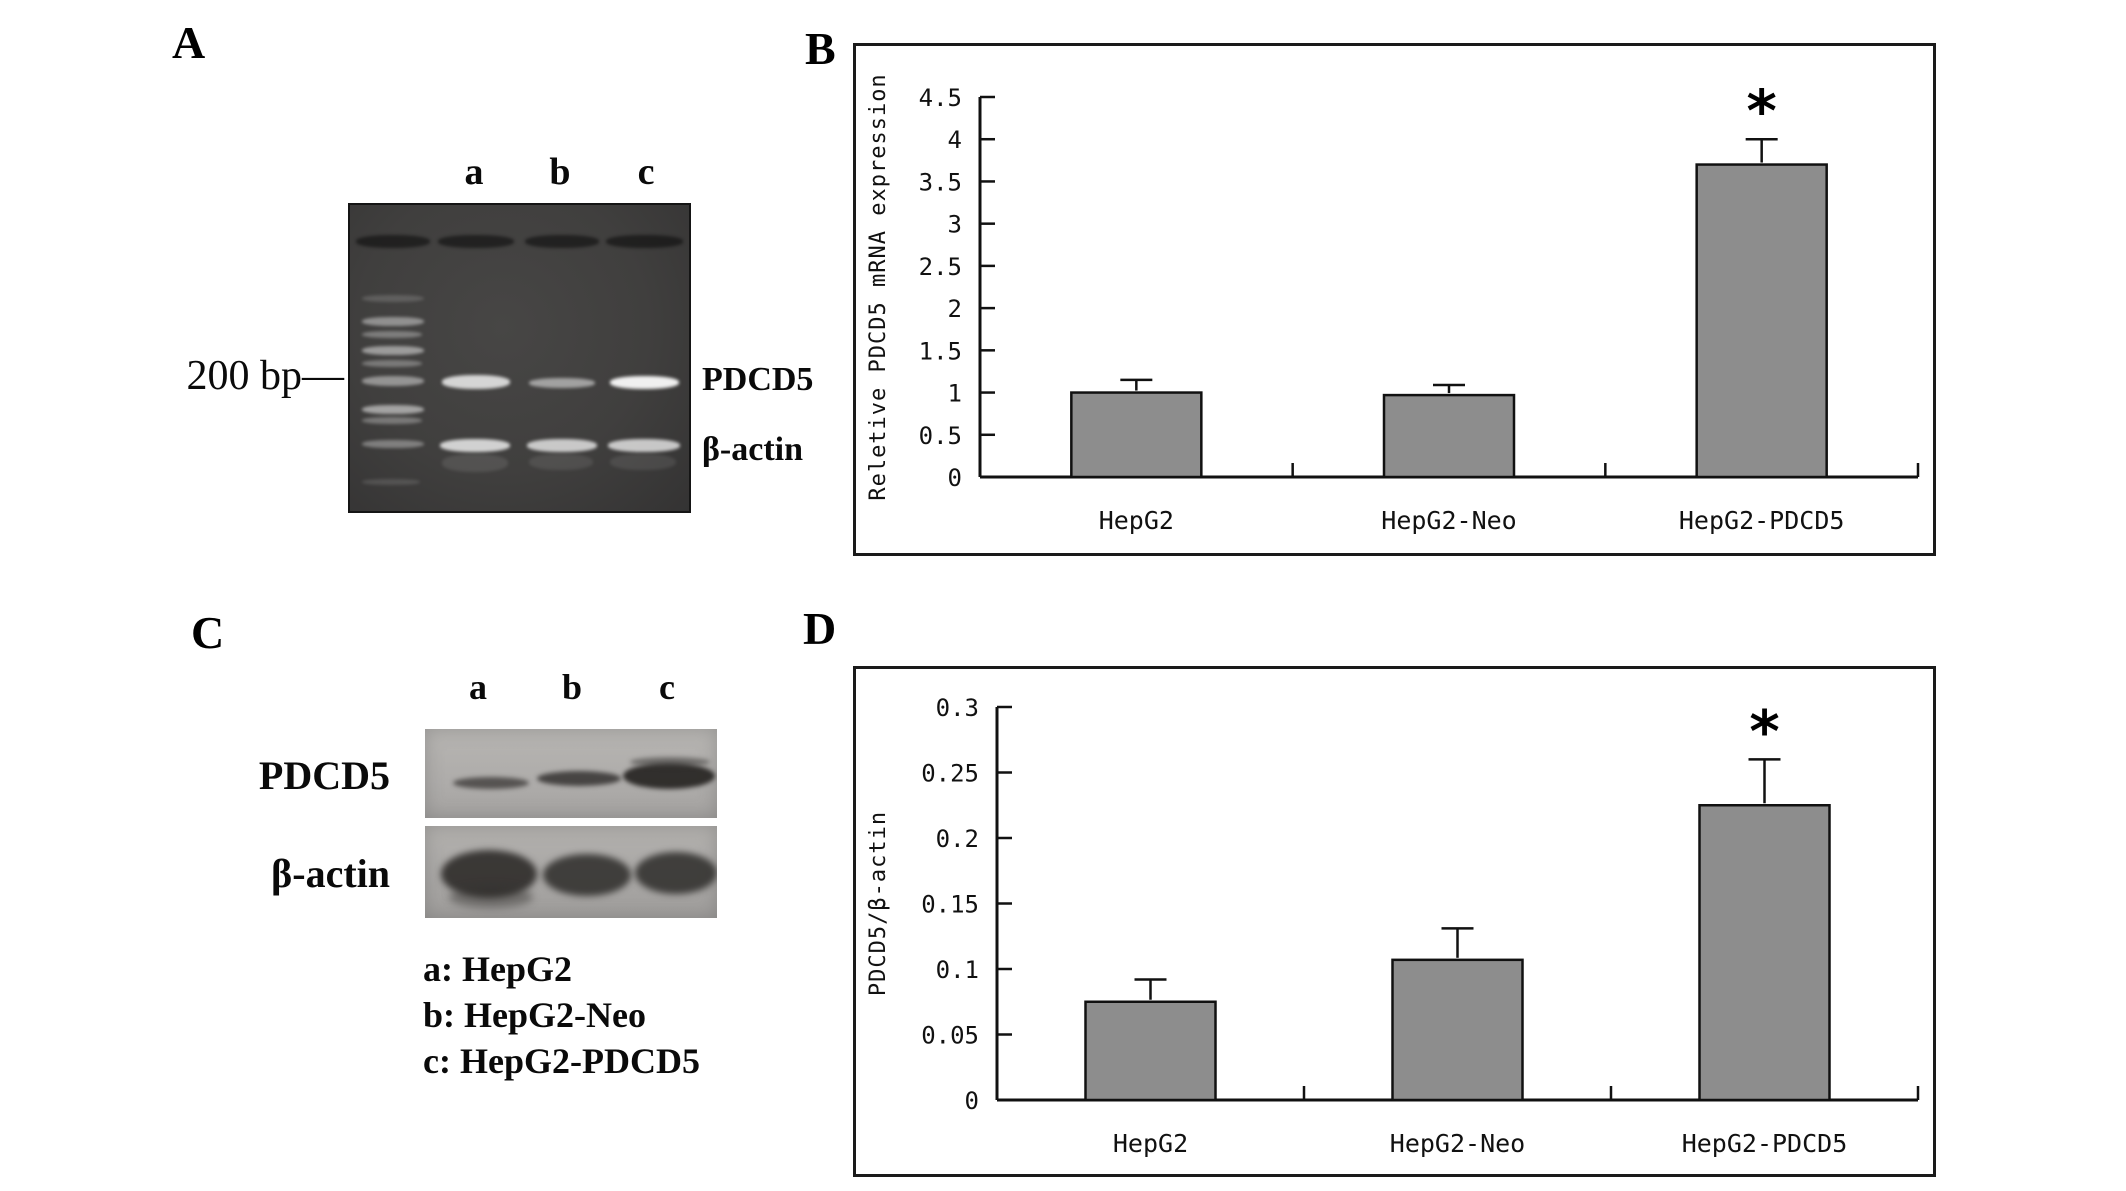  What do you see at coordinates (476, 241) in the screenshot?
I see `gel-well-lane-a` at bounding box center [476, 241].